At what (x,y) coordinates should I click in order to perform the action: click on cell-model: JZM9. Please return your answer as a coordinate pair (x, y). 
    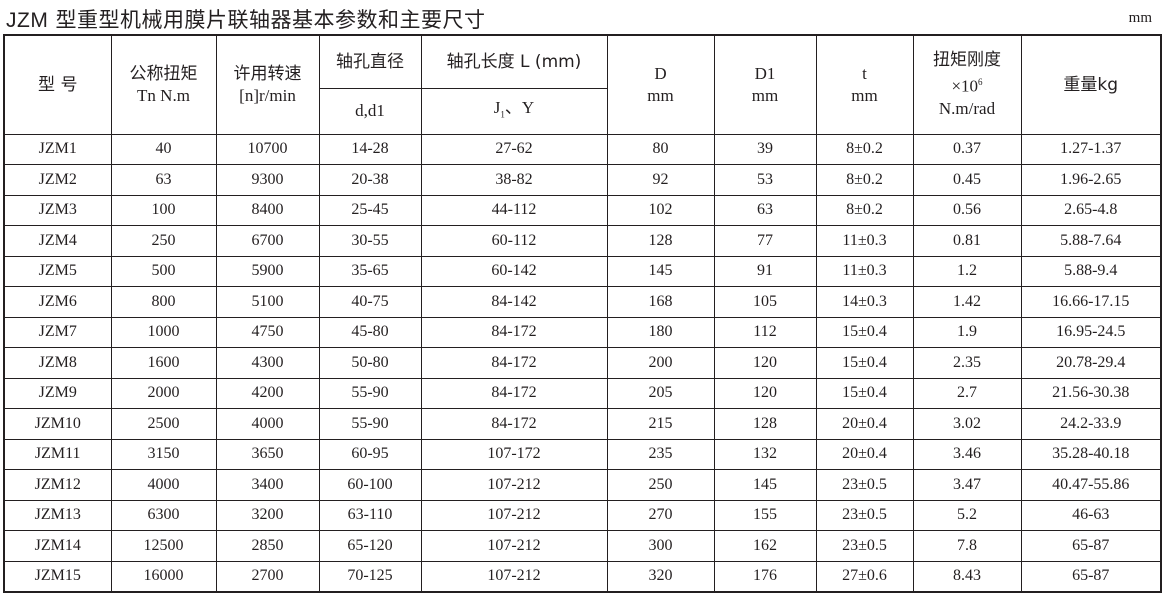
    Looking at the image, I should click on (57, 393).